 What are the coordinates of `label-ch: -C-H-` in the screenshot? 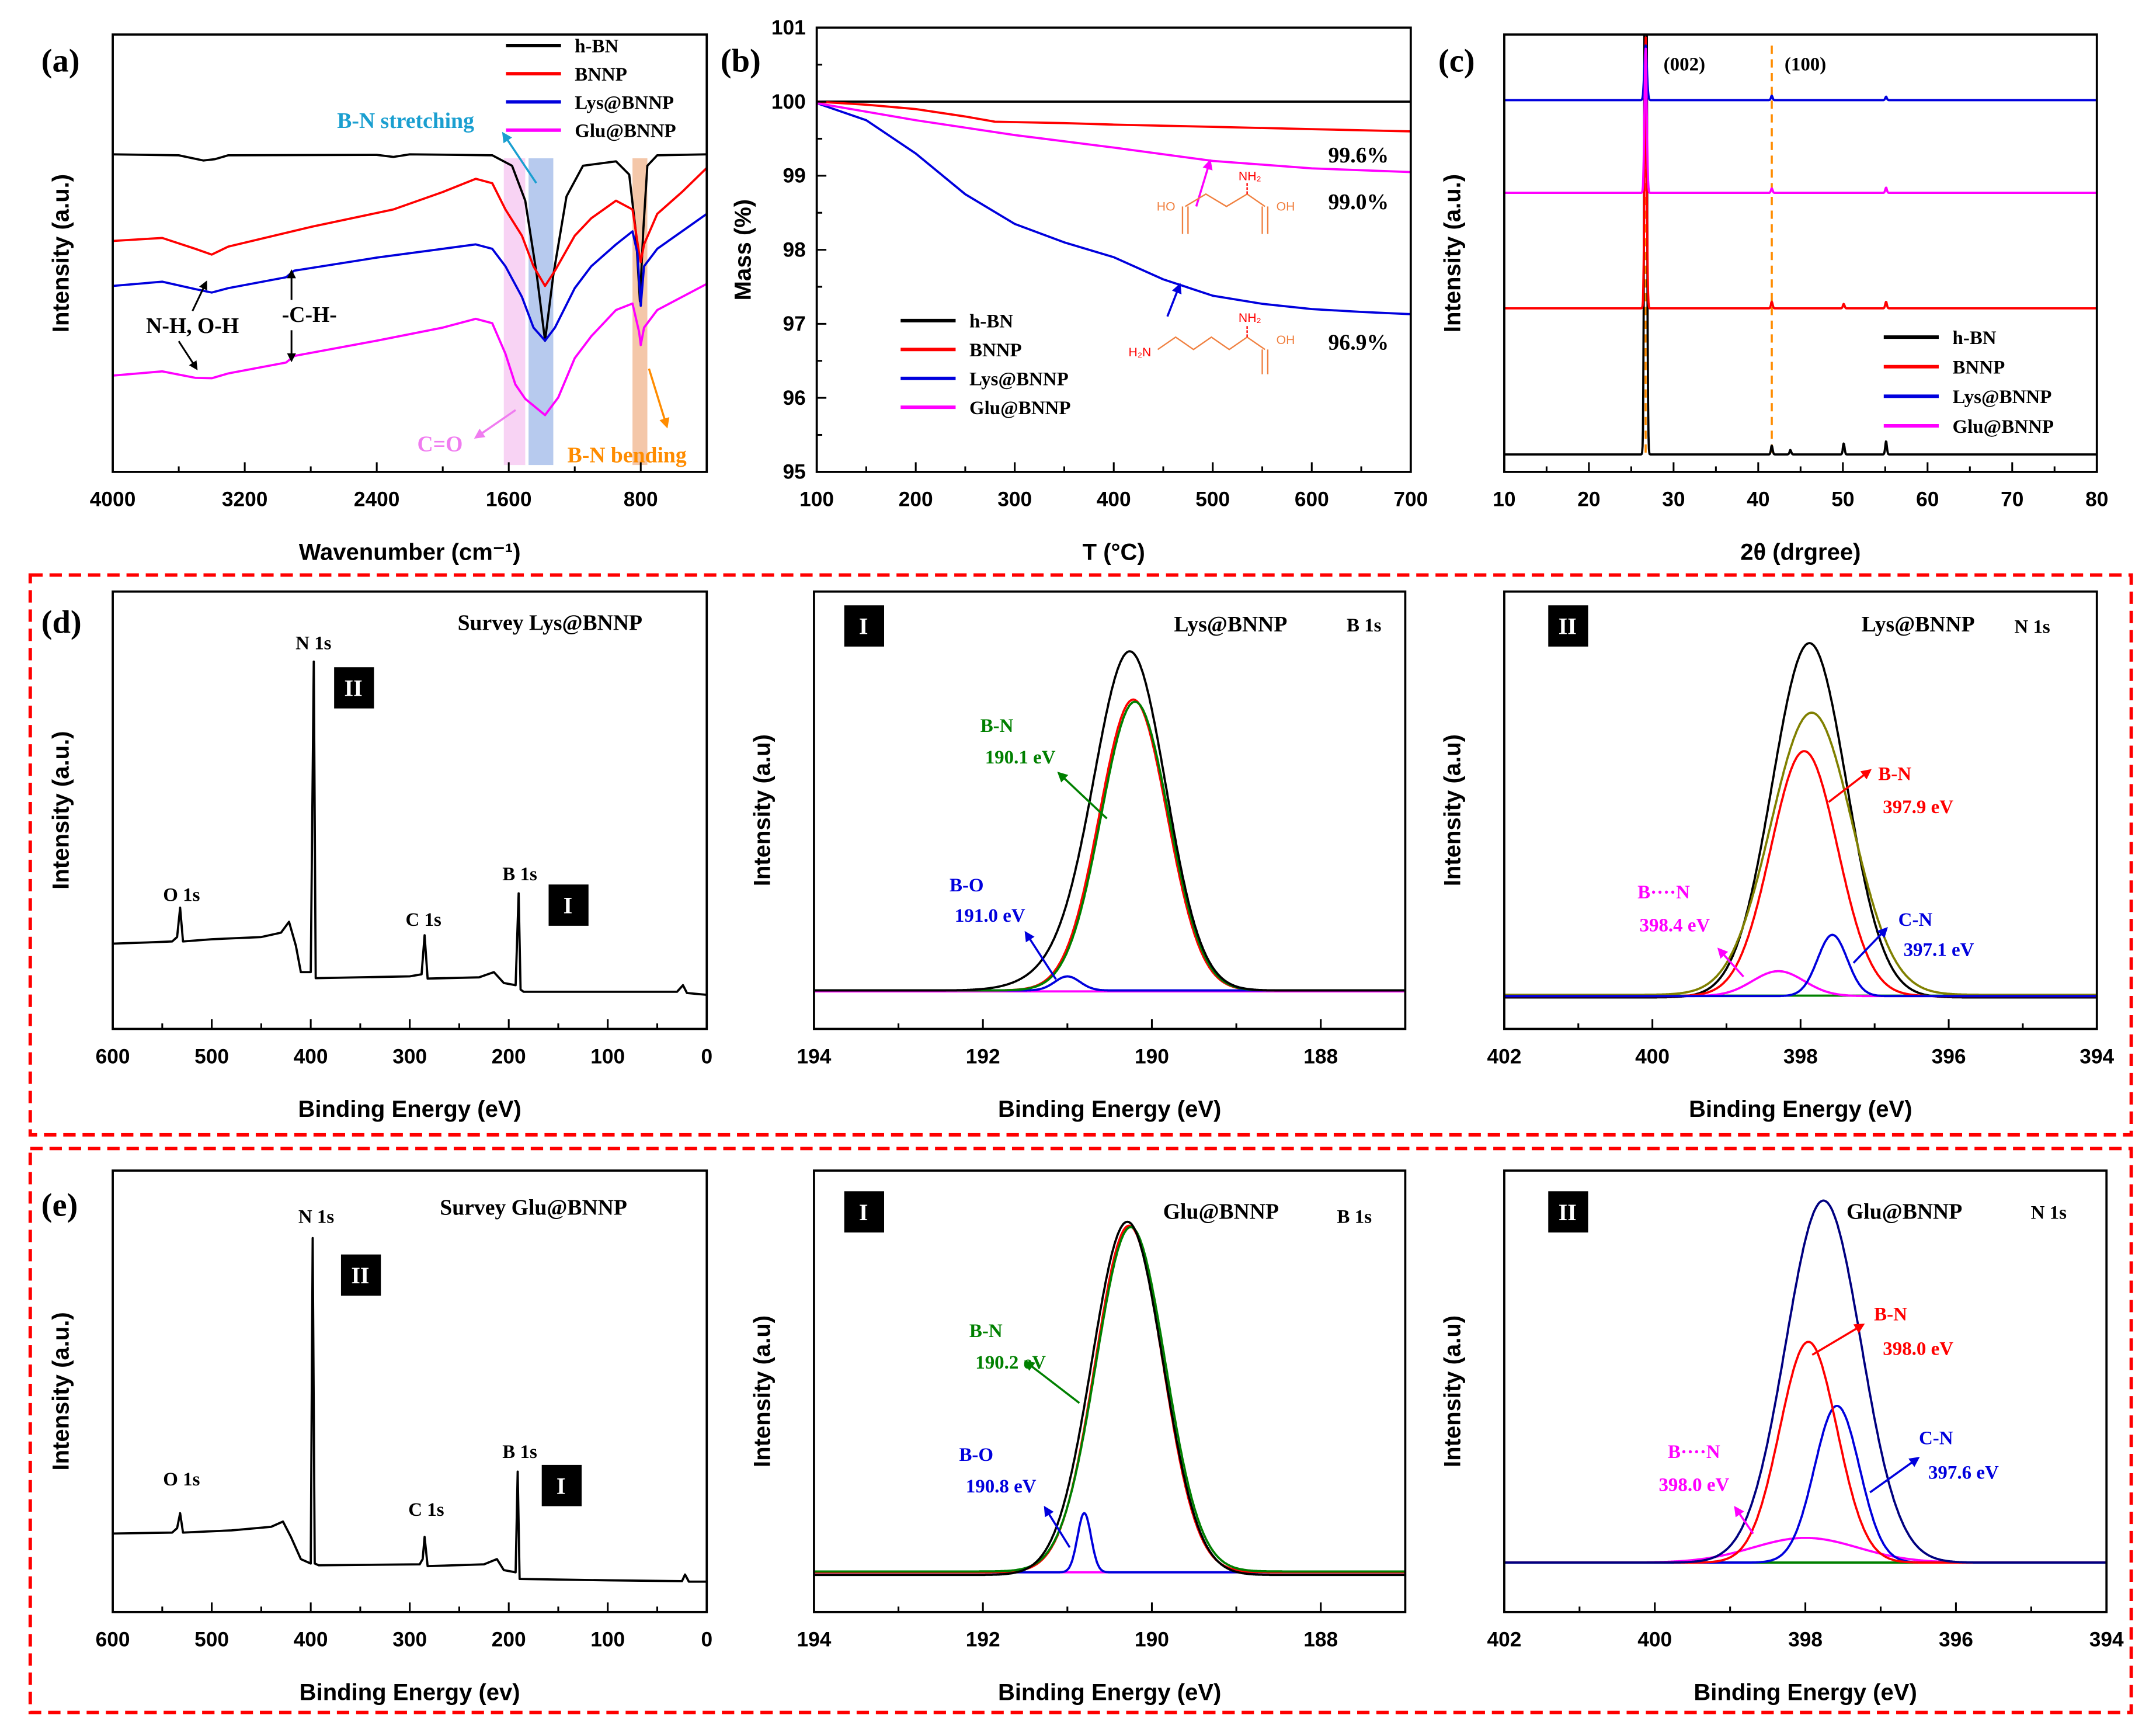 It's located at (310, 315).